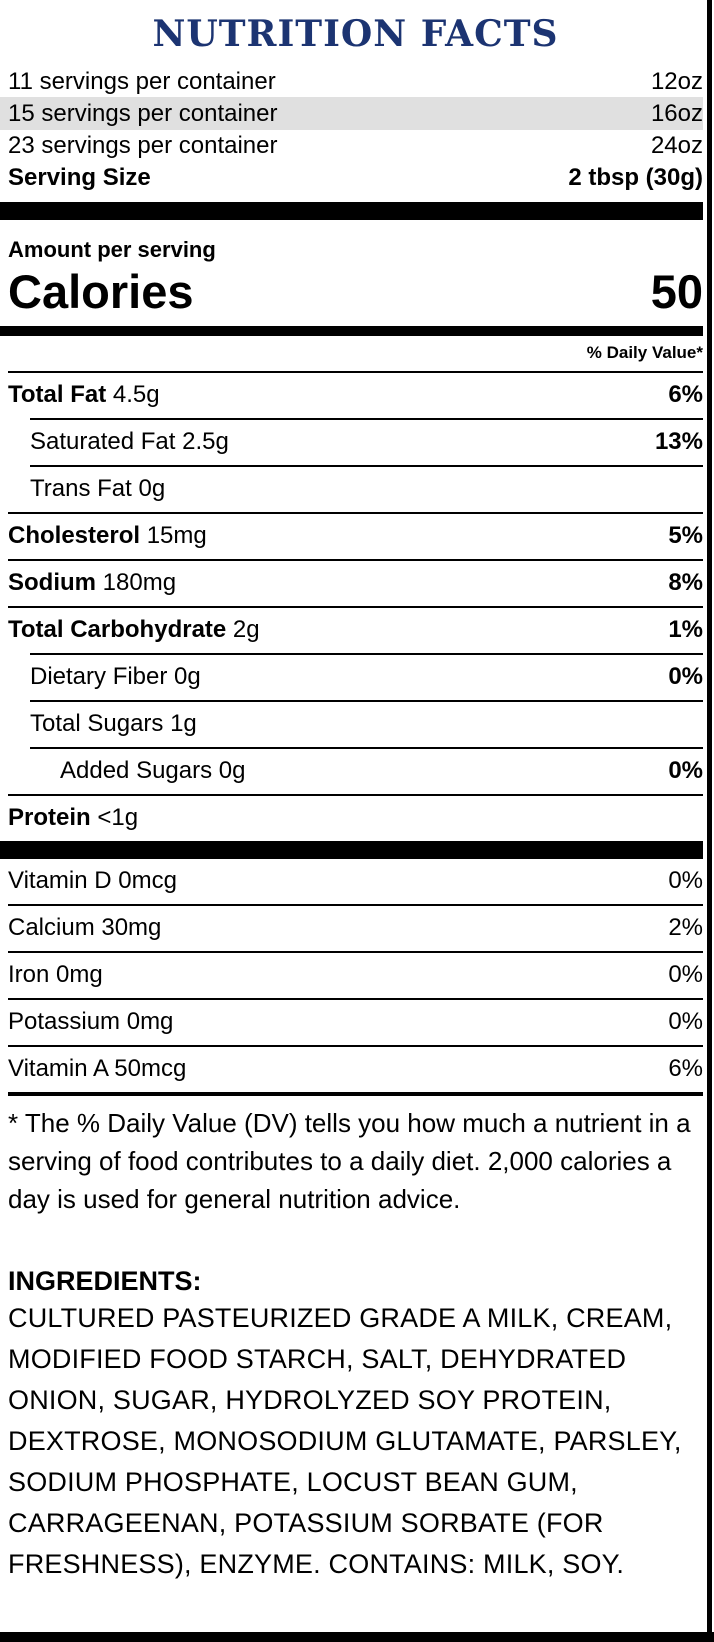 This screenshot has height=1642, width=714. Describe the element at coordinates (55, 974) in the screenshot. I see `vitamin-name-amount: Iron 0mg` at that location.